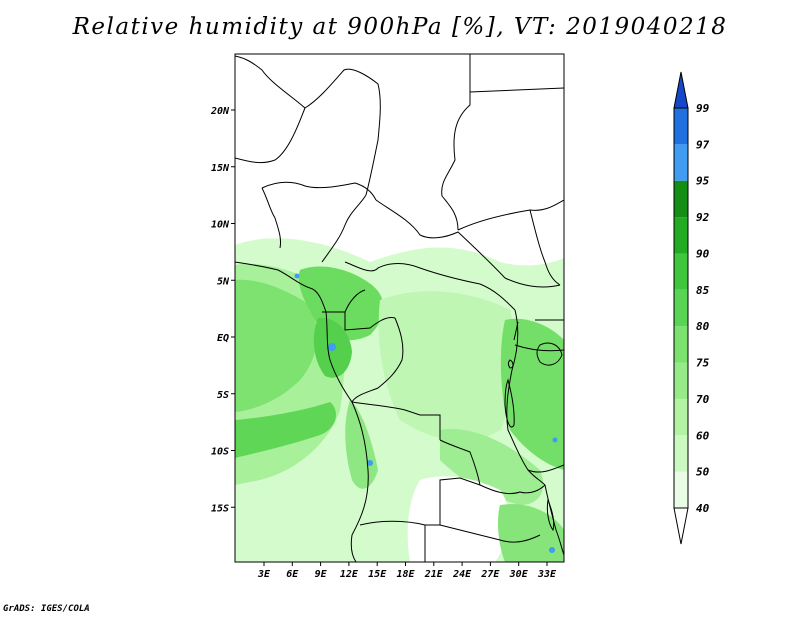 The width and height of the screenshot is (800, 618). Describe the element at coordinates (550, 515) in the screenshot. I see `lake-malawi` at that location.